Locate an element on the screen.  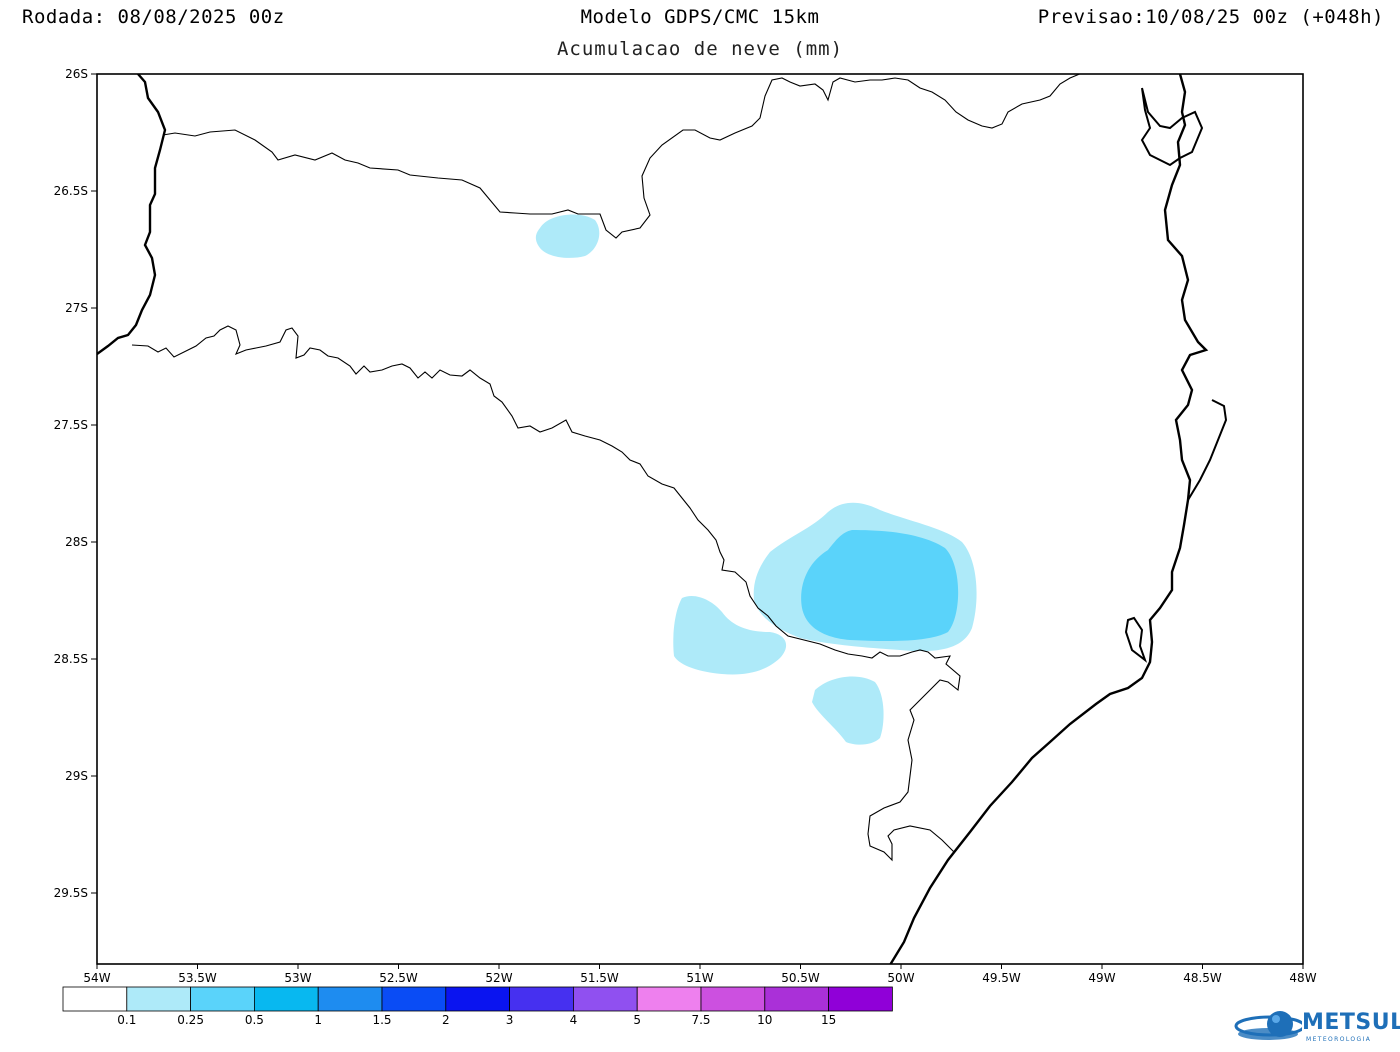
legend-threshold-label: 3 is located at coordinates (510, 1020).